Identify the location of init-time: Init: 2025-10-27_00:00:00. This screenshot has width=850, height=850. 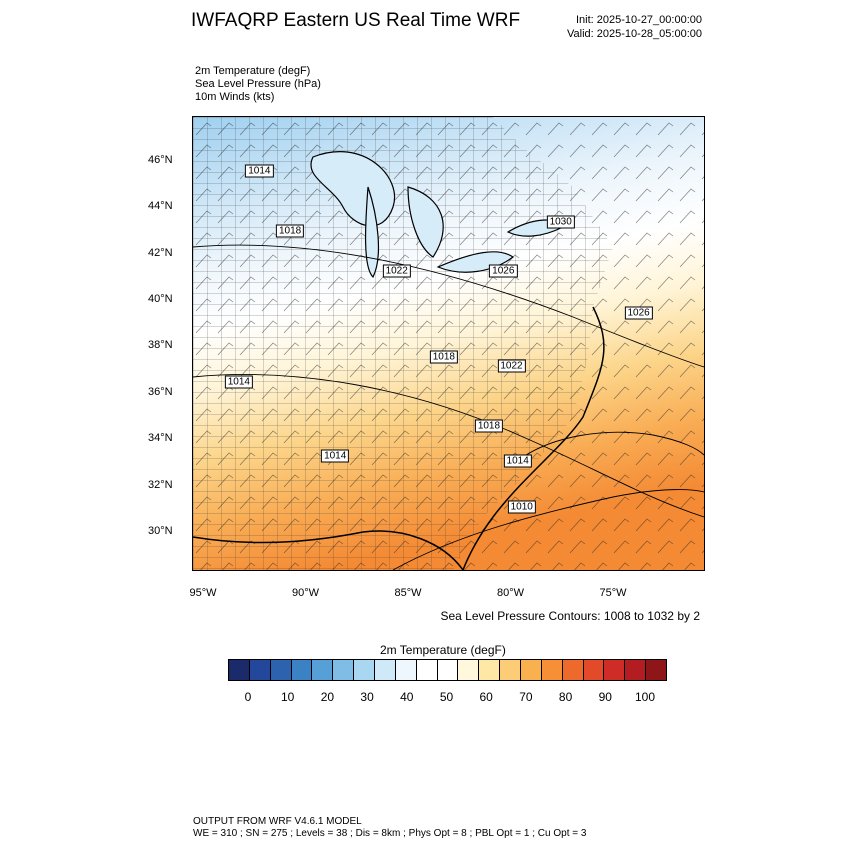
(639, 20).